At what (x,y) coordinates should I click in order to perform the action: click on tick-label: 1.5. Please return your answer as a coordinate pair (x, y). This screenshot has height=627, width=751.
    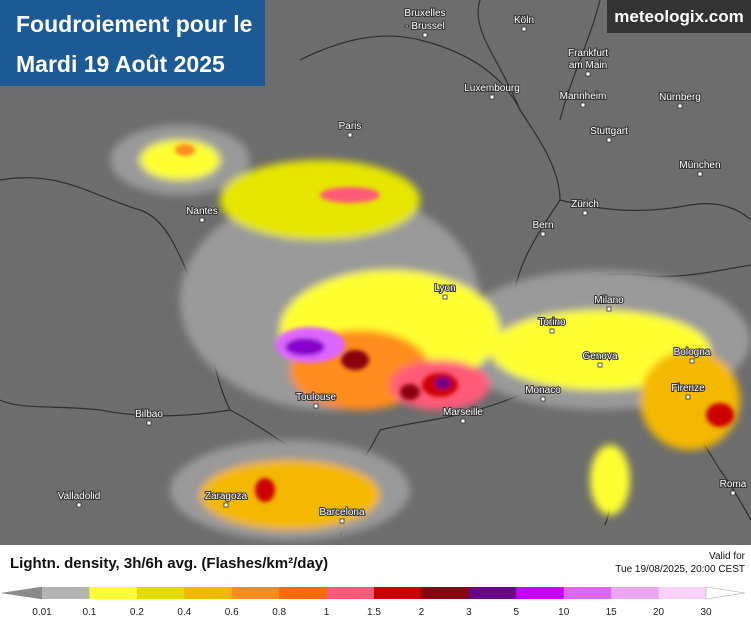
    Looking at the image, I should click on (374, 612).